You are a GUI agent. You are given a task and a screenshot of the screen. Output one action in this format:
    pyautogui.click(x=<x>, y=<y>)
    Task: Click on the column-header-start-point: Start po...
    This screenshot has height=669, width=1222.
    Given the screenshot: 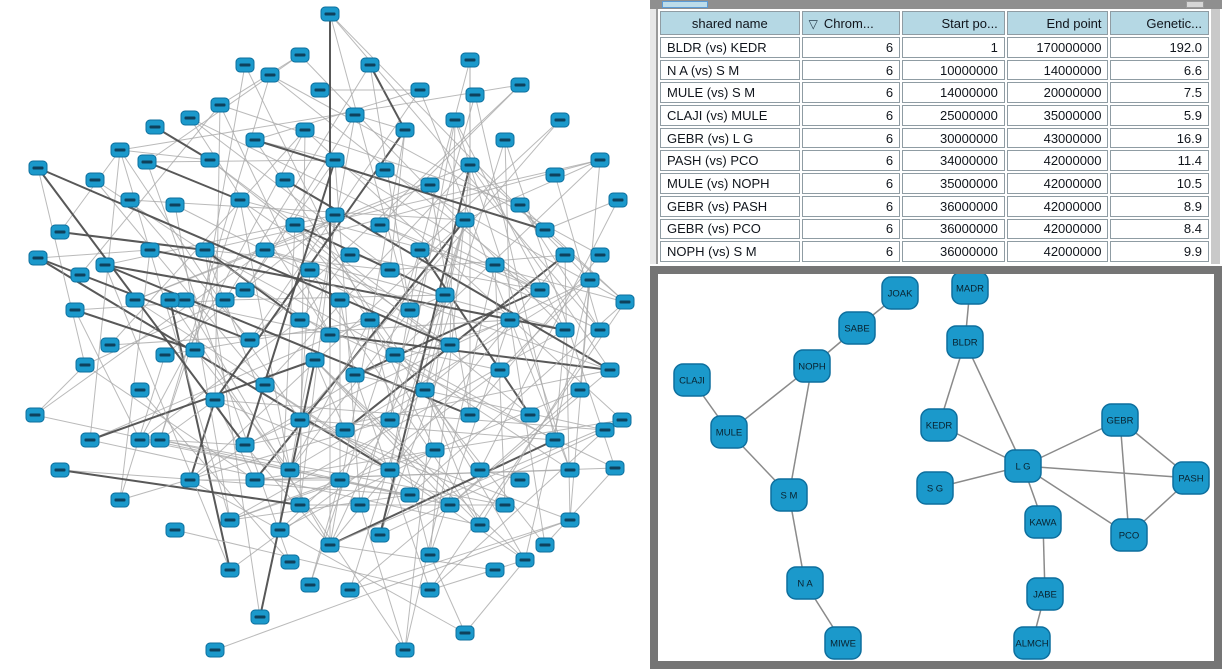 What is the action you would take?
    pyautogui.click(x=953, y=23)
    